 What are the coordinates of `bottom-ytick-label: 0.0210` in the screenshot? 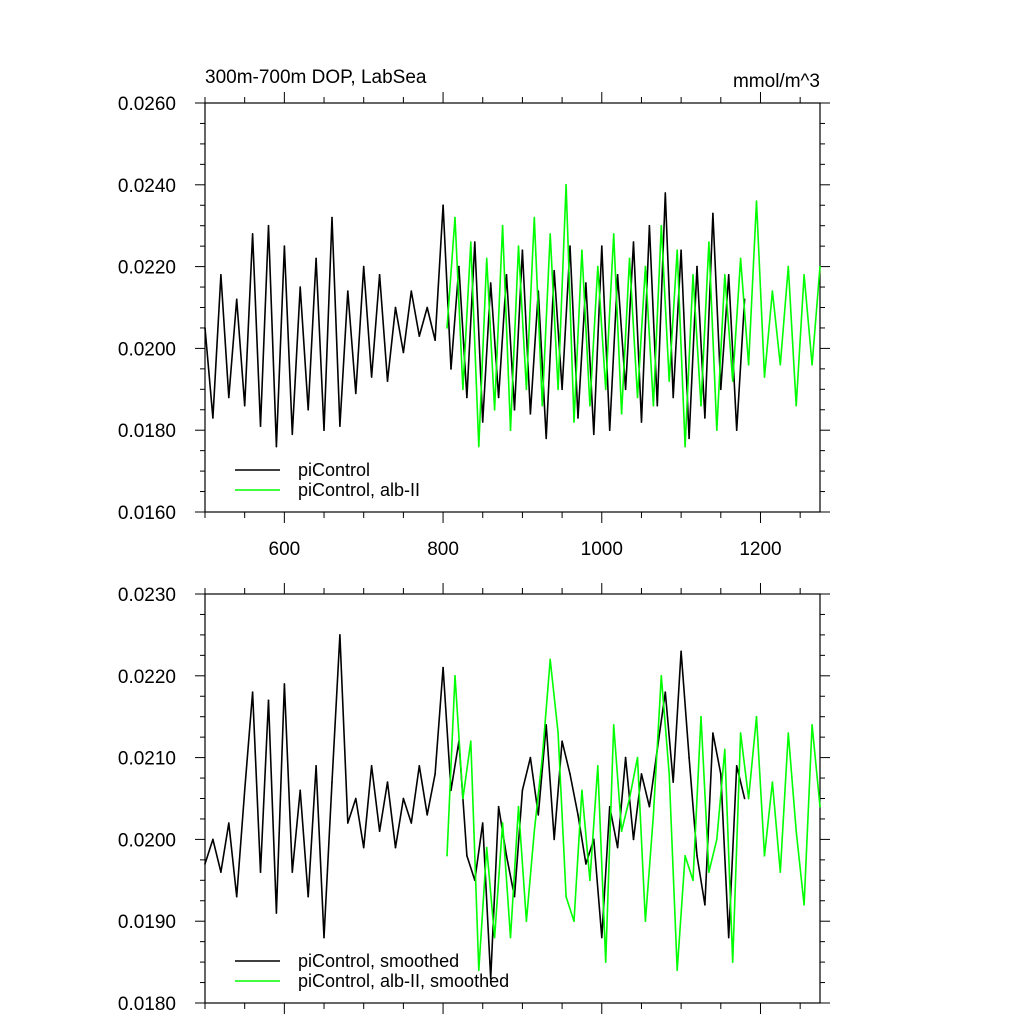 It's located at (147, 759).